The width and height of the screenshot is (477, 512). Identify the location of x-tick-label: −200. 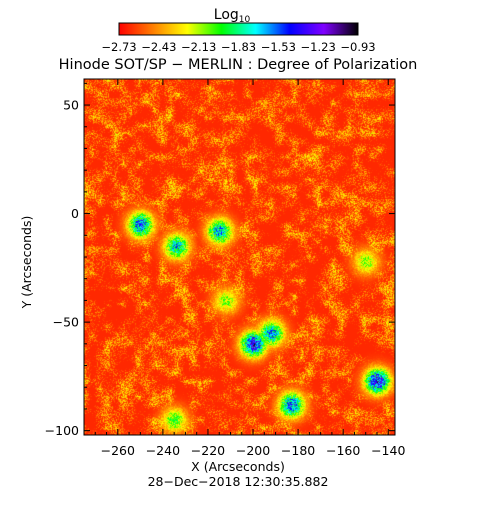
(253, 450).